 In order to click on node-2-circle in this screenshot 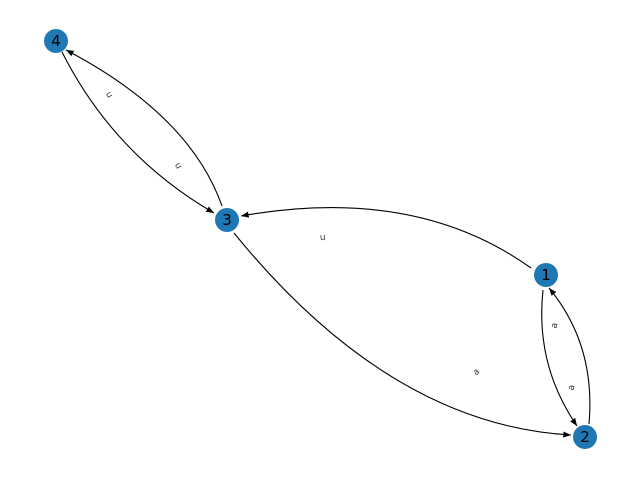, I will do `click(585, 437)`.